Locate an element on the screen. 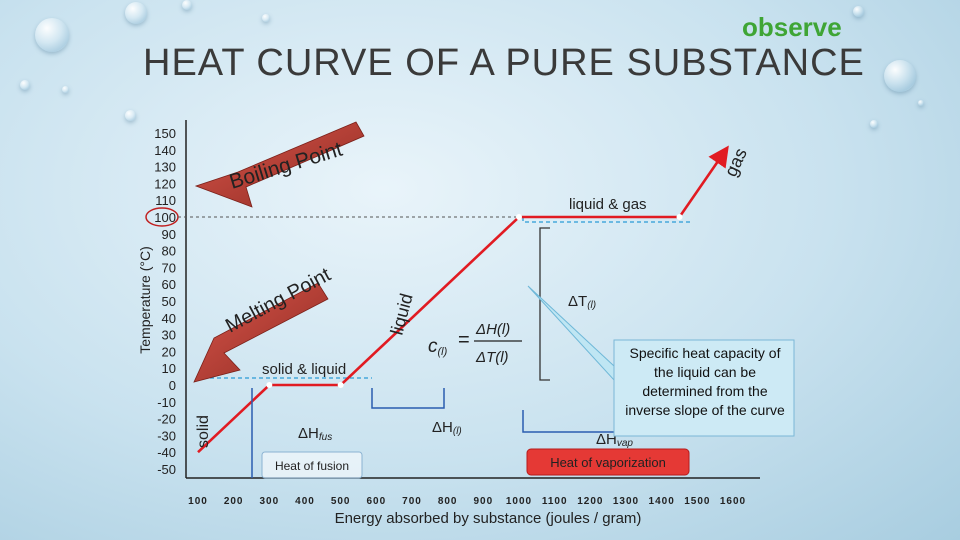 The width and height of the screenshot is (960, 540). y-tick-label: 20 is located at coordinates (169, 351).